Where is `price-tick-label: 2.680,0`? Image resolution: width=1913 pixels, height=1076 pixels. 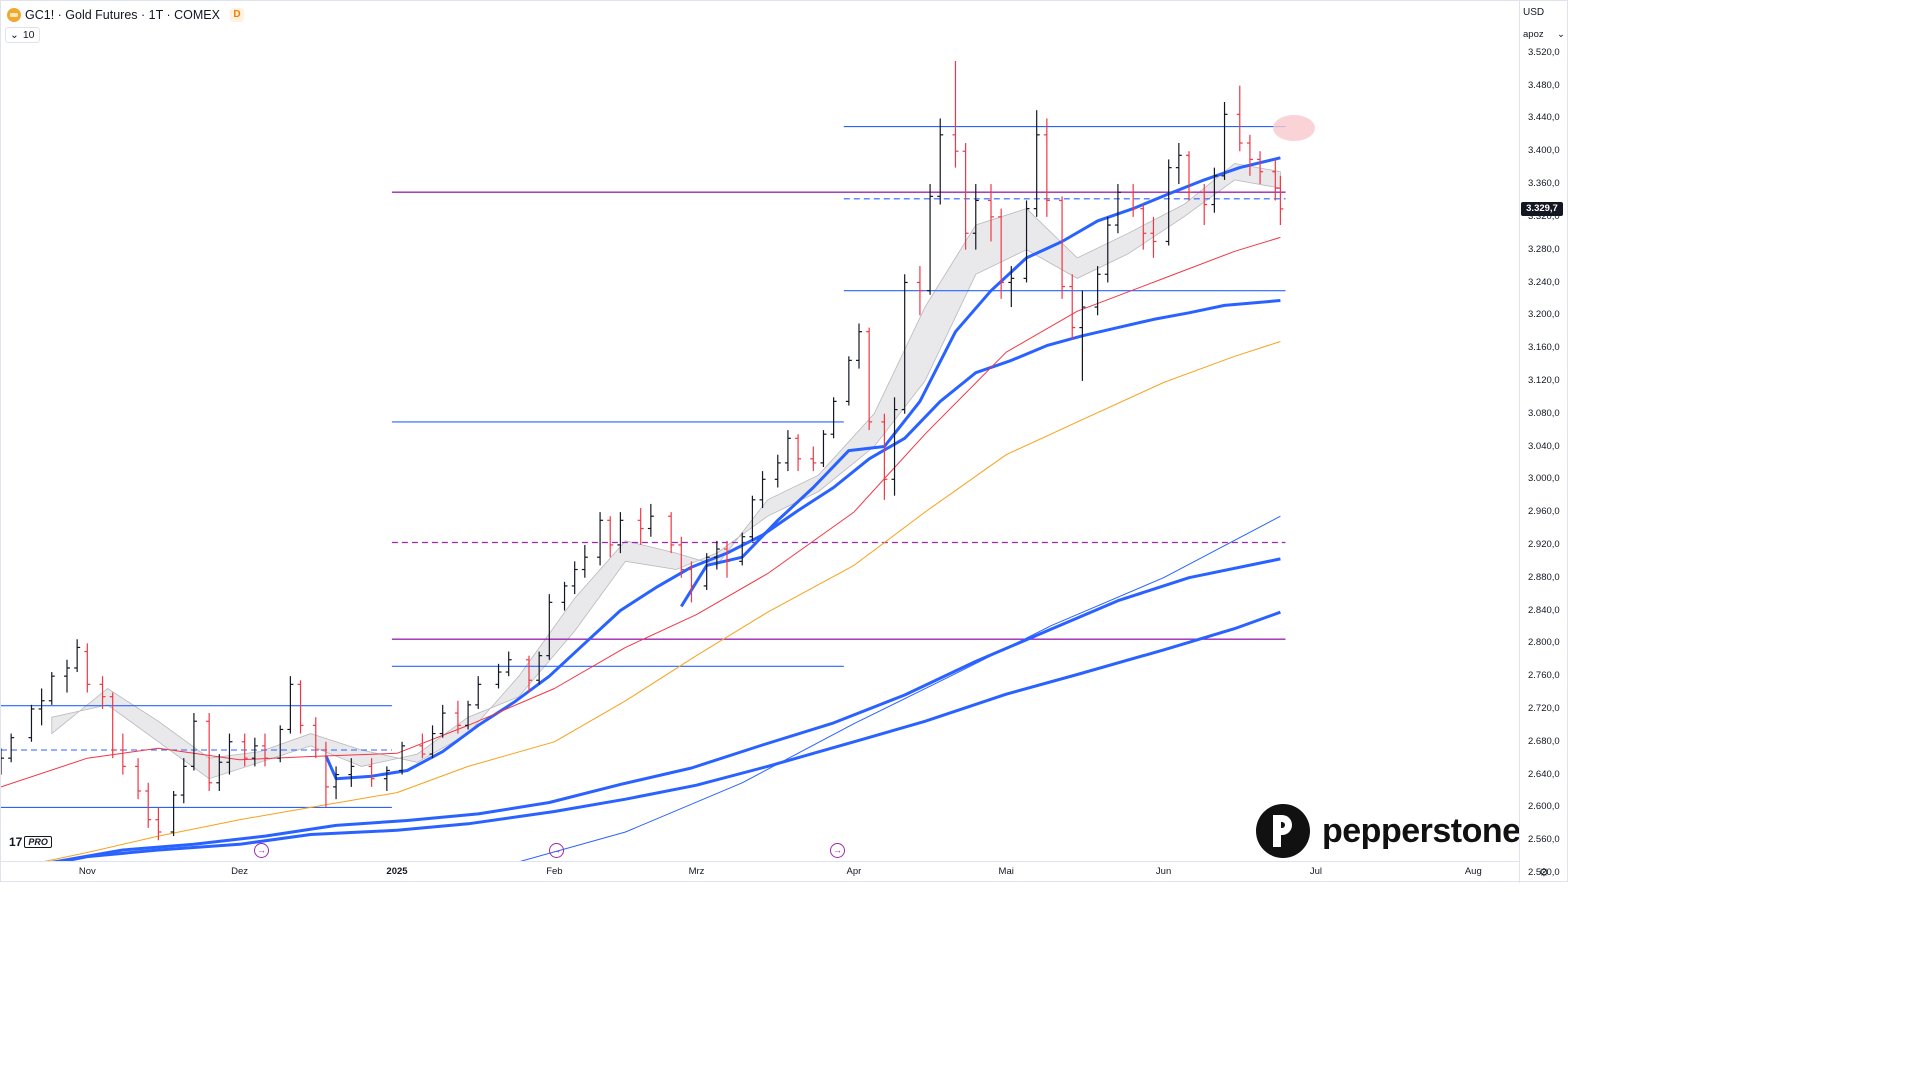 price-tick-label: 2.680,0 is located at coordinates (1544, 741).